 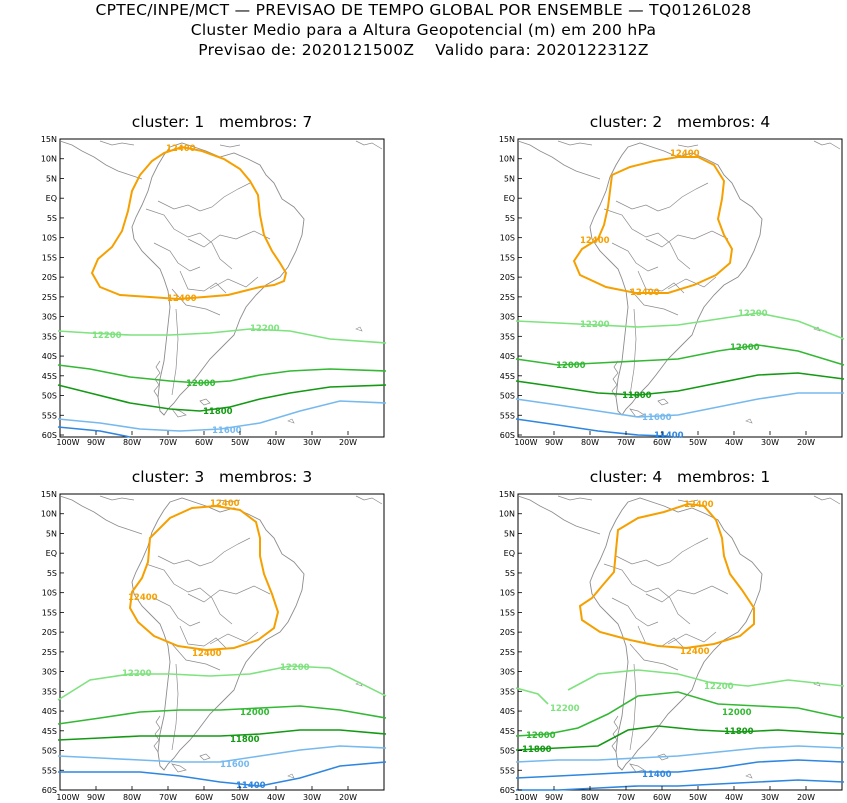 I want to click on lat-tick-label: EQ, so click(x=51, y=553).